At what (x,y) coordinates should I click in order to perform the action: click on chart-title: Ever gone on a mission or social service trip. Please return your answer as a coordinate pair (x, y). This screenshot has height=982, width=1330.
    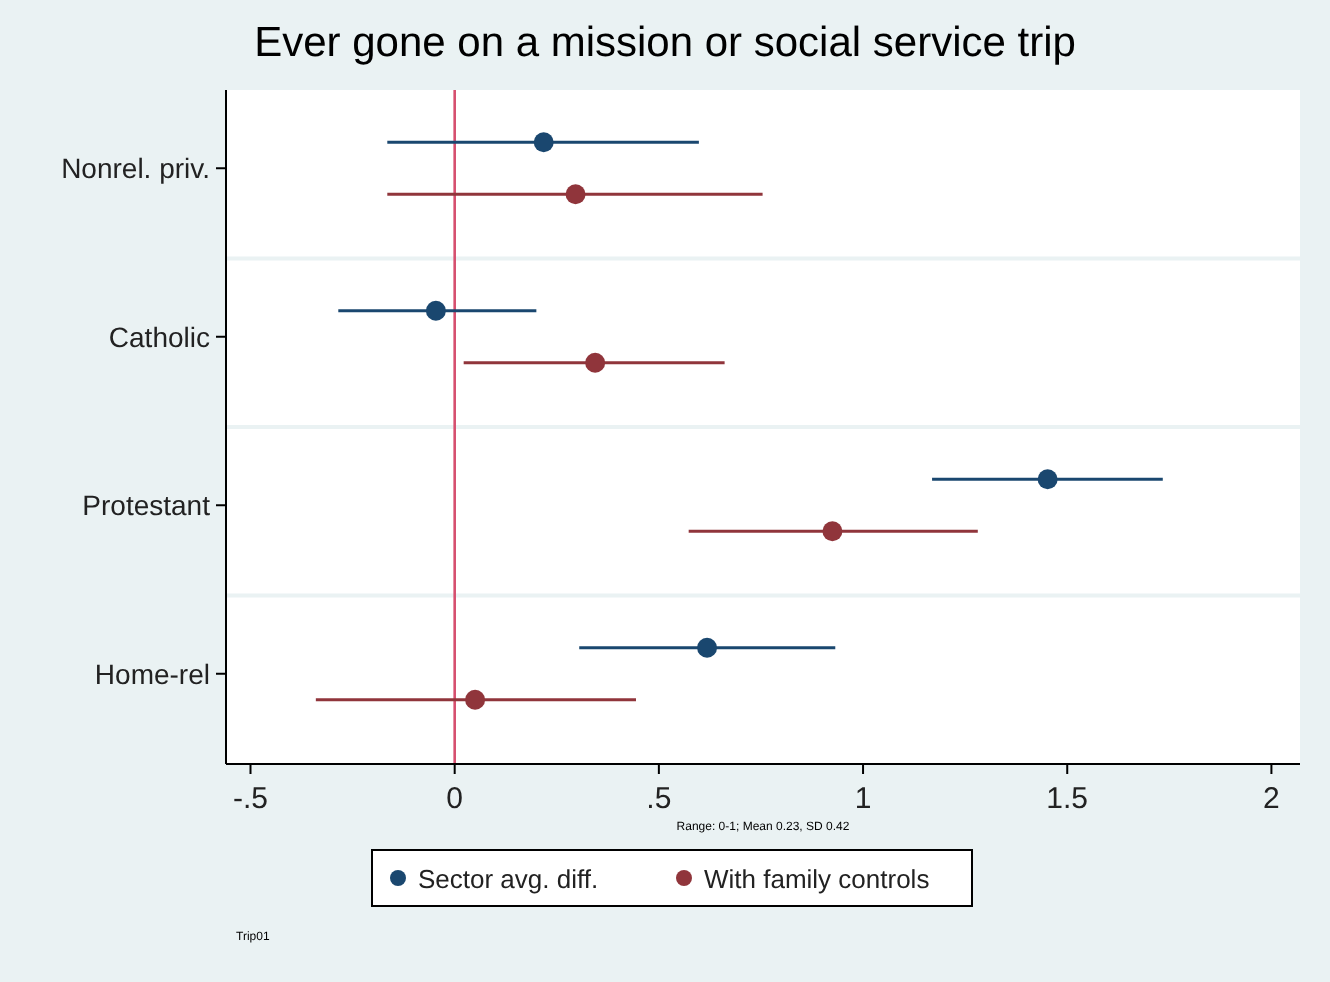
    Looking at the image, I should click on (665, 43).